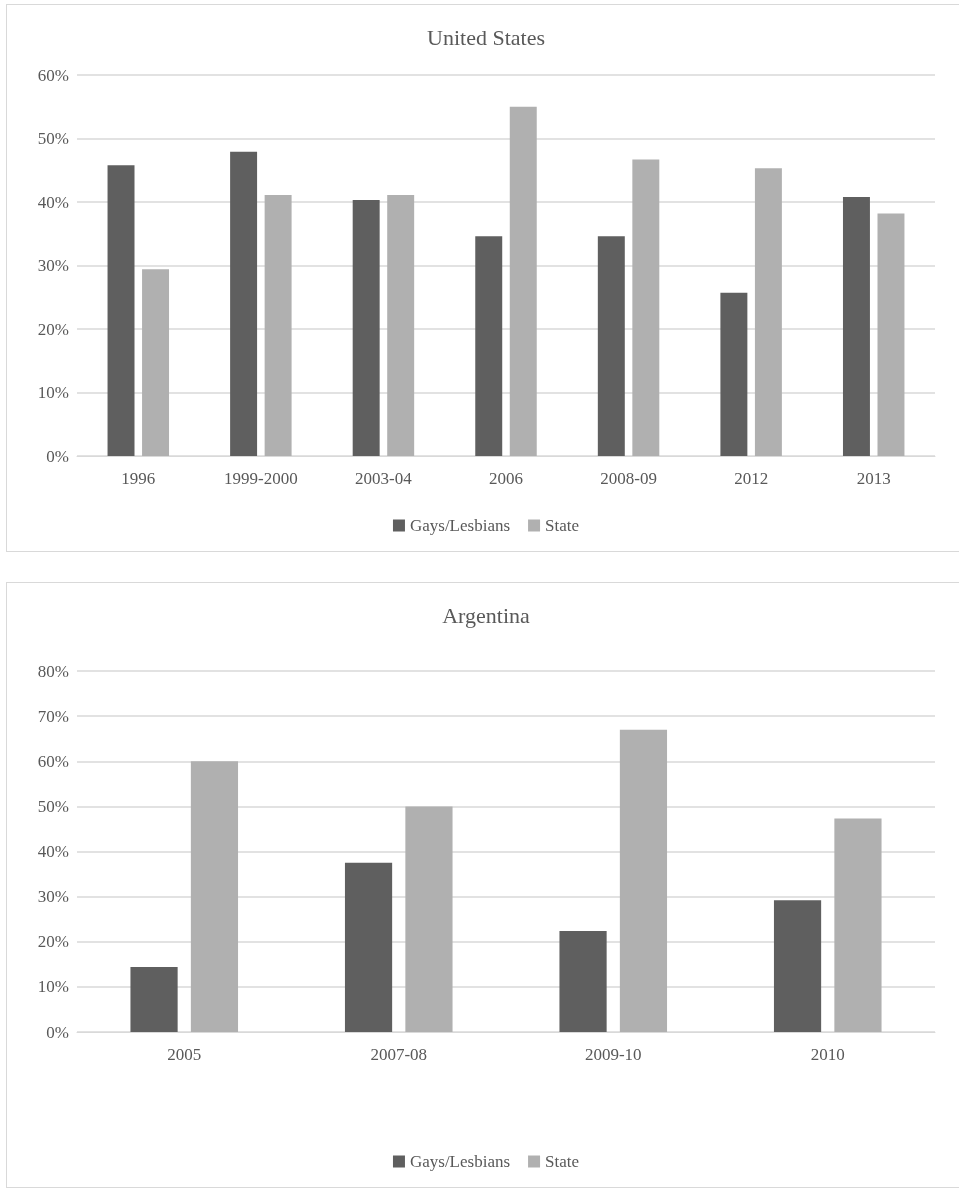  I want to click on x-tick-label: 2003-04, so click(384, 478).